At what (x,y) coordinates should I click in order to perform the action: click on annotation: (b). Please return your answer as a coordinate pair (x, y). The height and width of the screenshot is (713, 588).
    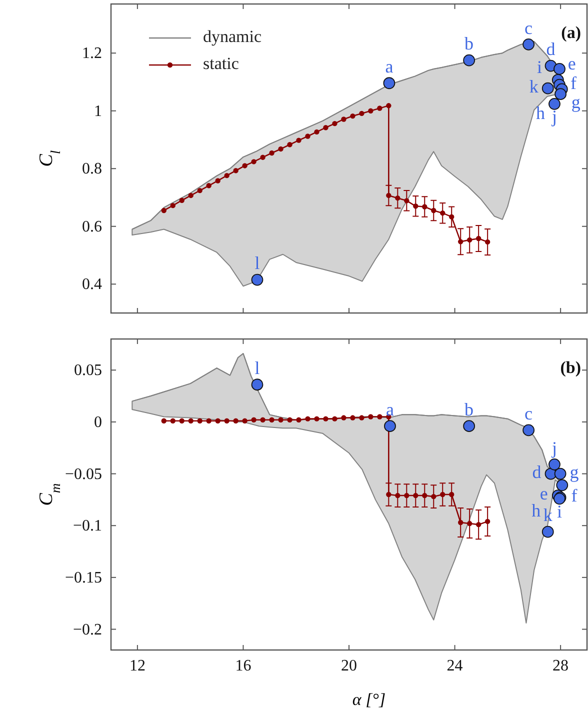
    Looking at the image, I should click on (570, 367).